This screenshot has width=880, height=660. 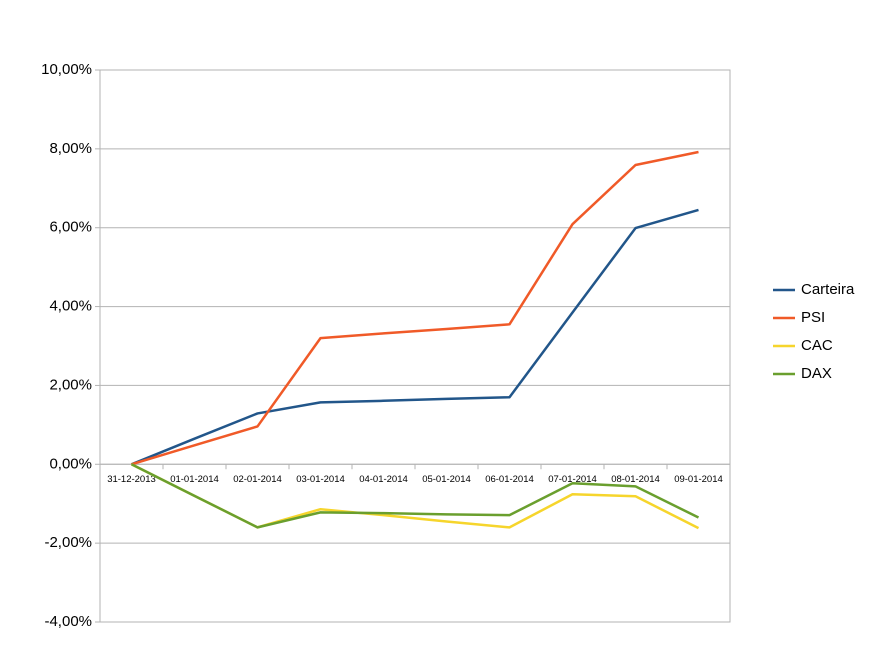 What do you see at coordinates (70, 463) in the screenshot?
I see `y-tick-label: 0,00%` at bounding box center [70, 463].